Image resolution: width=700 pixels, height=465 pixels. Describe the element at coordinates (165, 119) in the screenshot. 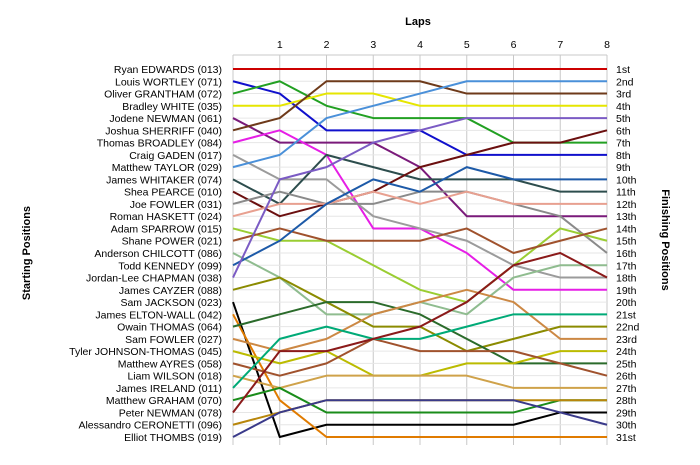

I see `driver-label: Jodene NEWMAN (061)` at that location.